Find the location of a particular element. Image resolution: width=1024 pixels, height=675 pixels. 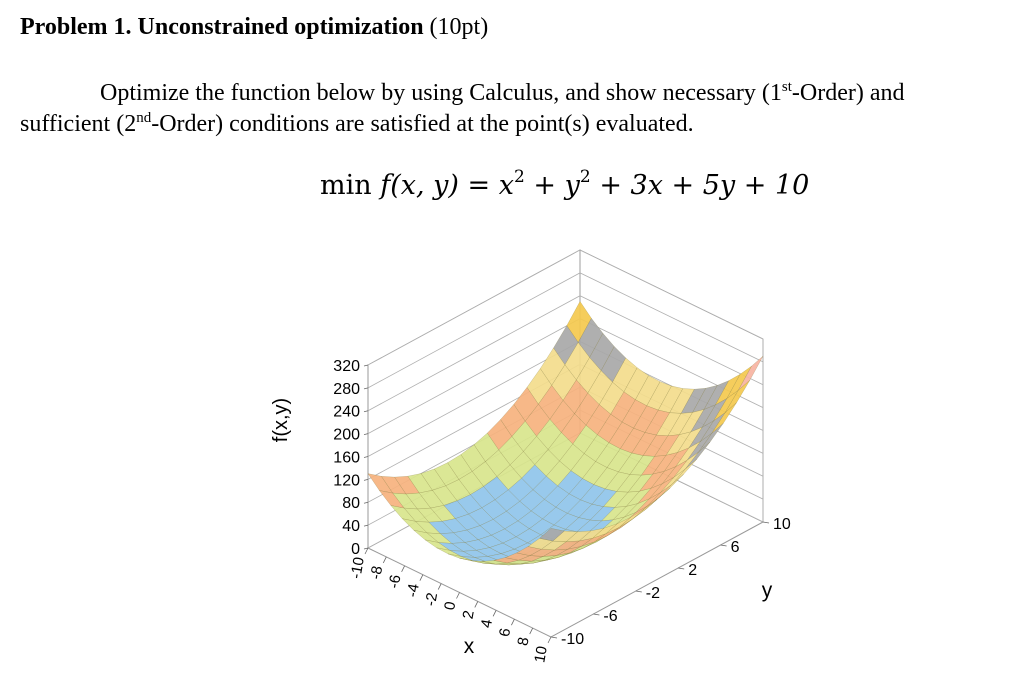

surface-patch is located at coordinates (552, 535).